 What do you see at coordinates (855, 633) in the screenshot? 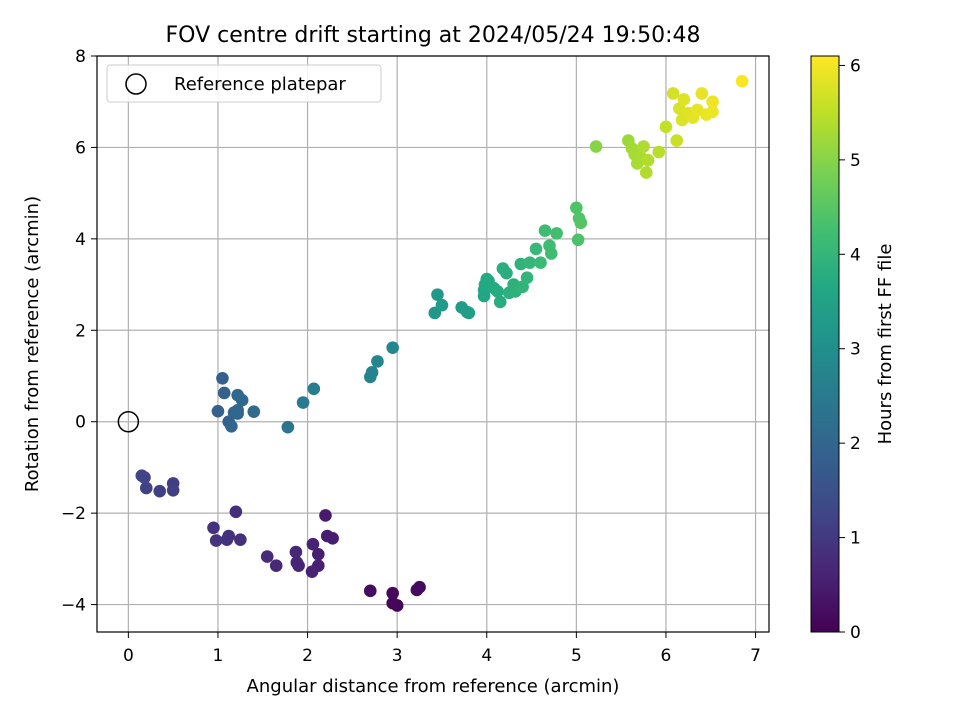
I see `colorbar-tick-label: 0` at bounding box center [855, 633].